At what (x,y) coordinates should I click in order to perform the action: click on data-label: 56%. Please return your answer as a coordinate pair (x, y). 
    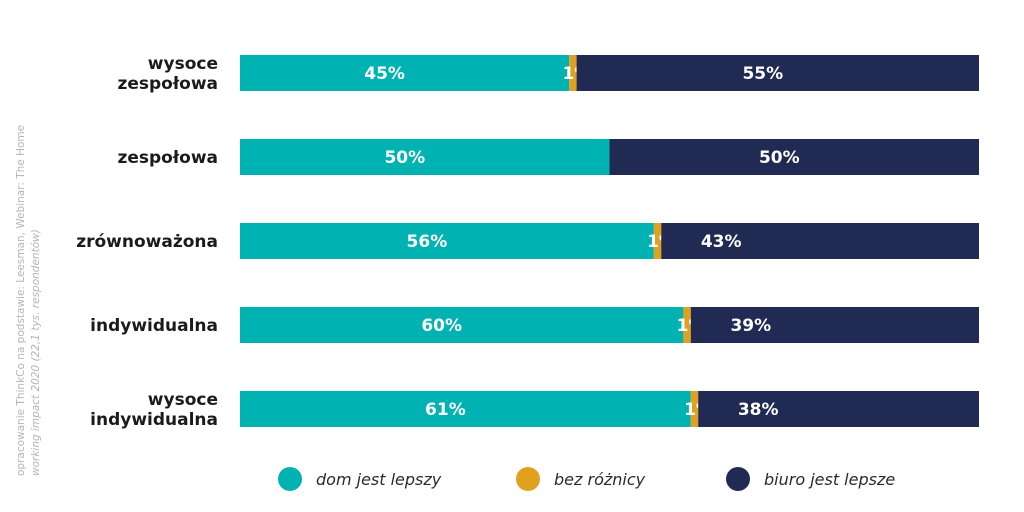
    Looking at the image, I should click on (427, 242).